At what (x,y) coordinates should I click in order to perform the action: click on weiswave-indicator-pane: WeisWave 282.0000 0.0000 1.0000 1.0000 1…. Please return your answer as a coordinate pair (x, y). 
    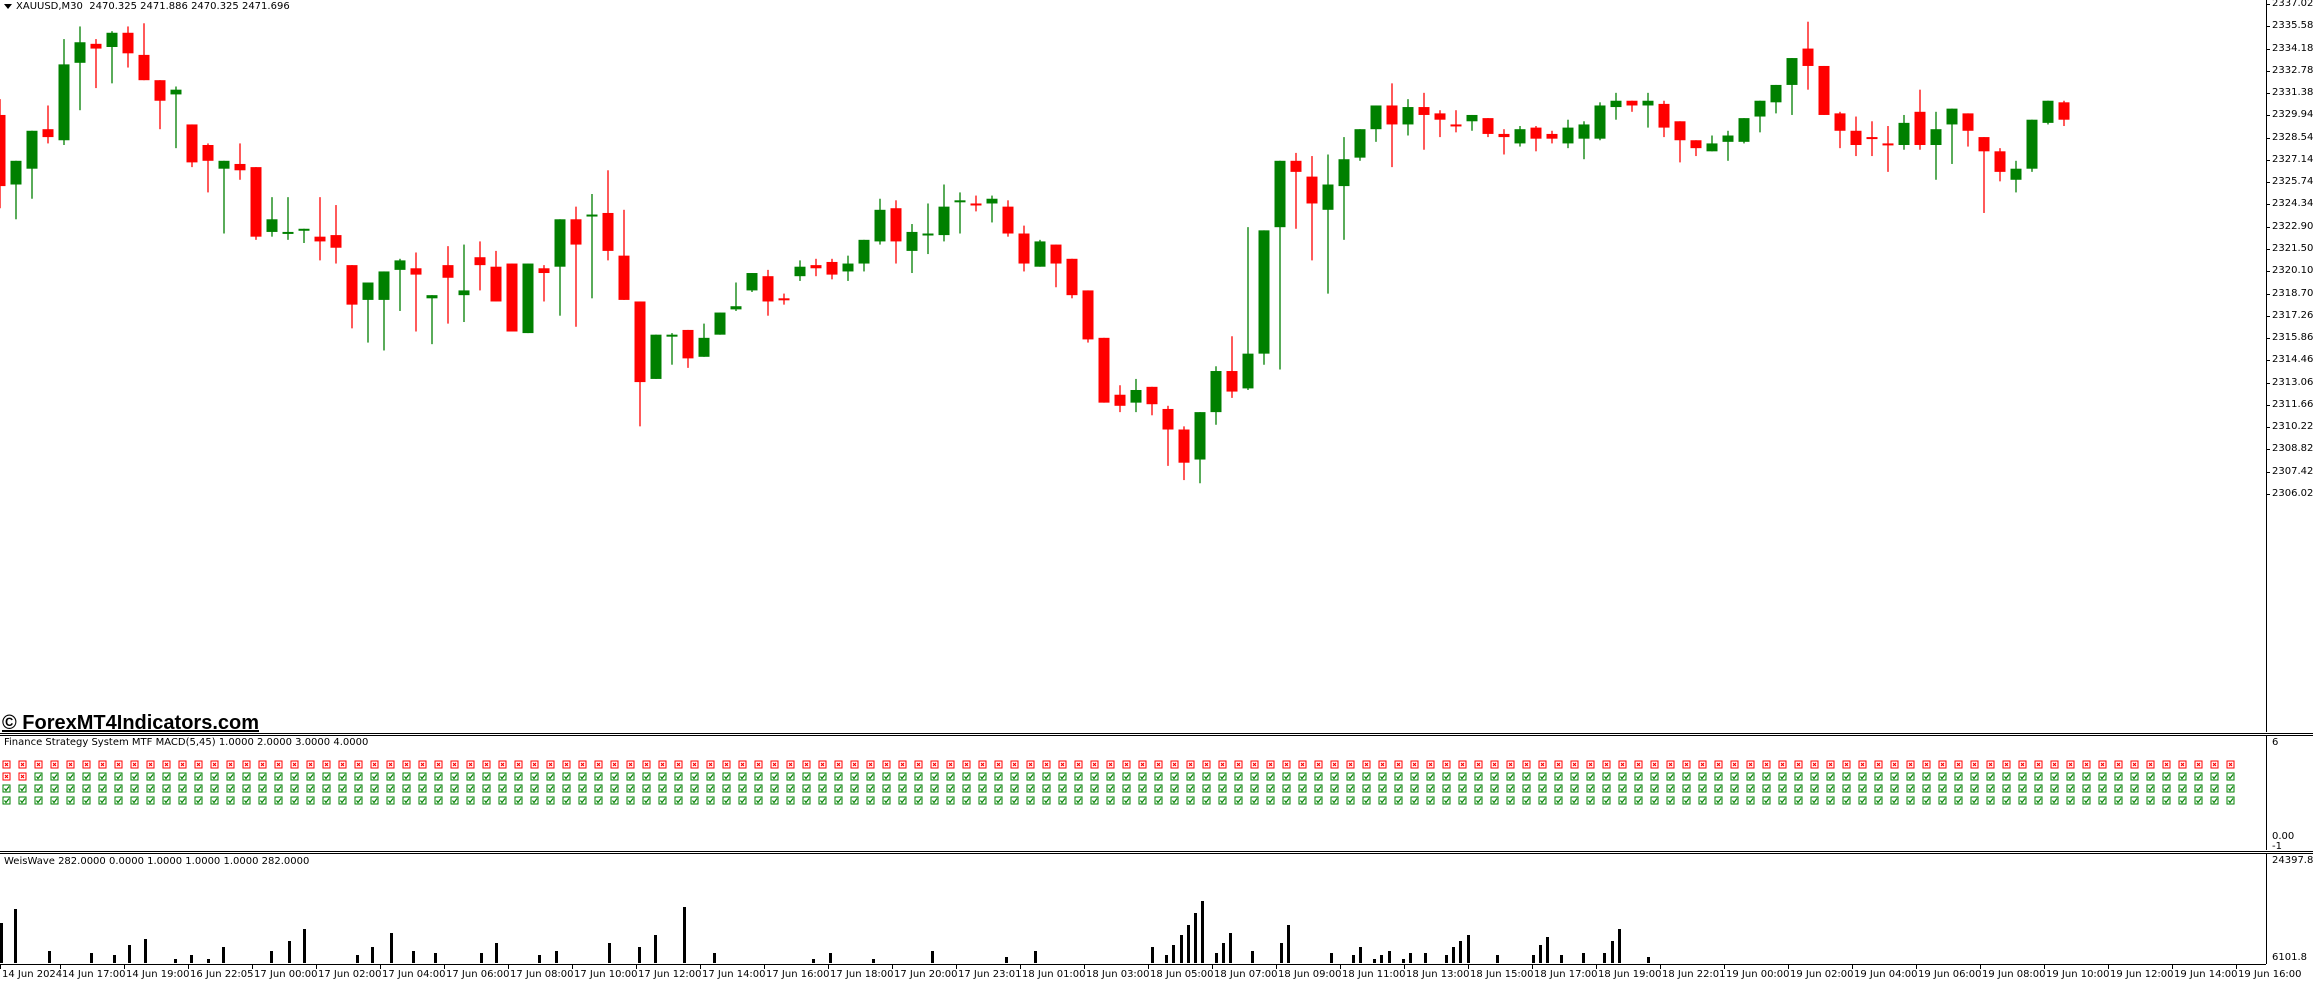
    Looking at the image, I should click on (1133, 909).